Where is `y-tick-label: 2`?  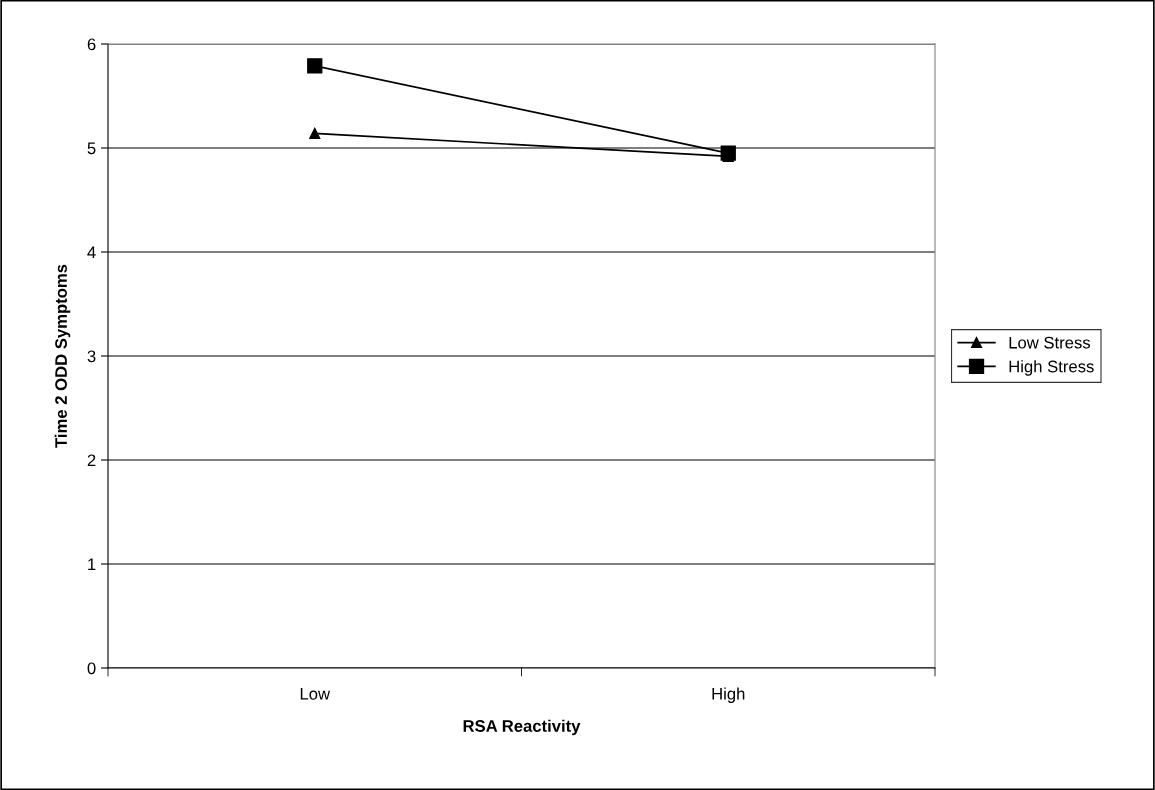
y-tick-label: 2 is located at coordinates (91, 460).